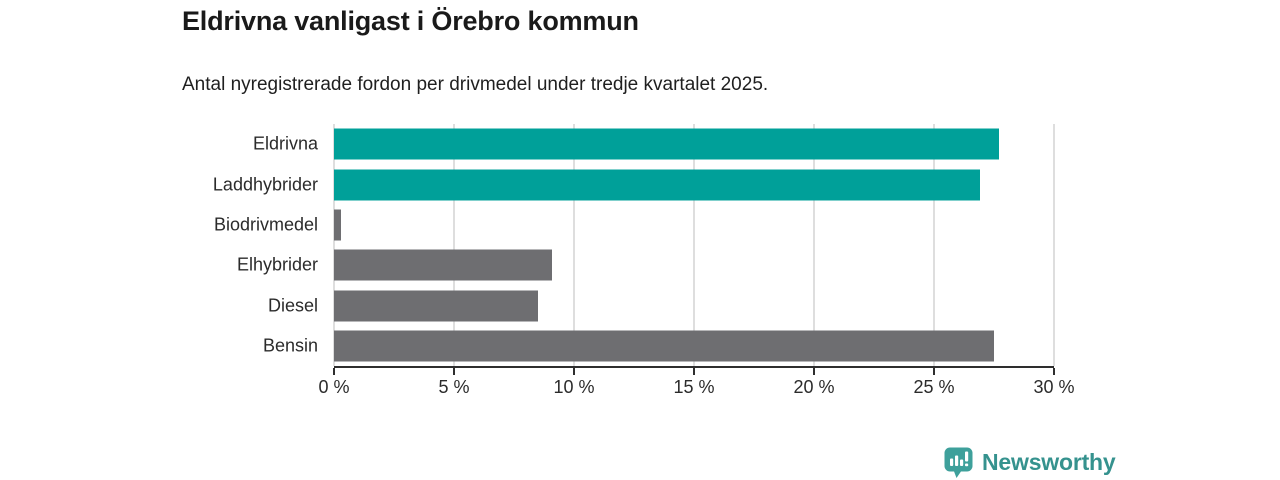 The image size is (1280, 480). Describe the element at coordinates (934, 387) in the screenshot. I see `axis-tick-label: 25 %` at that location.